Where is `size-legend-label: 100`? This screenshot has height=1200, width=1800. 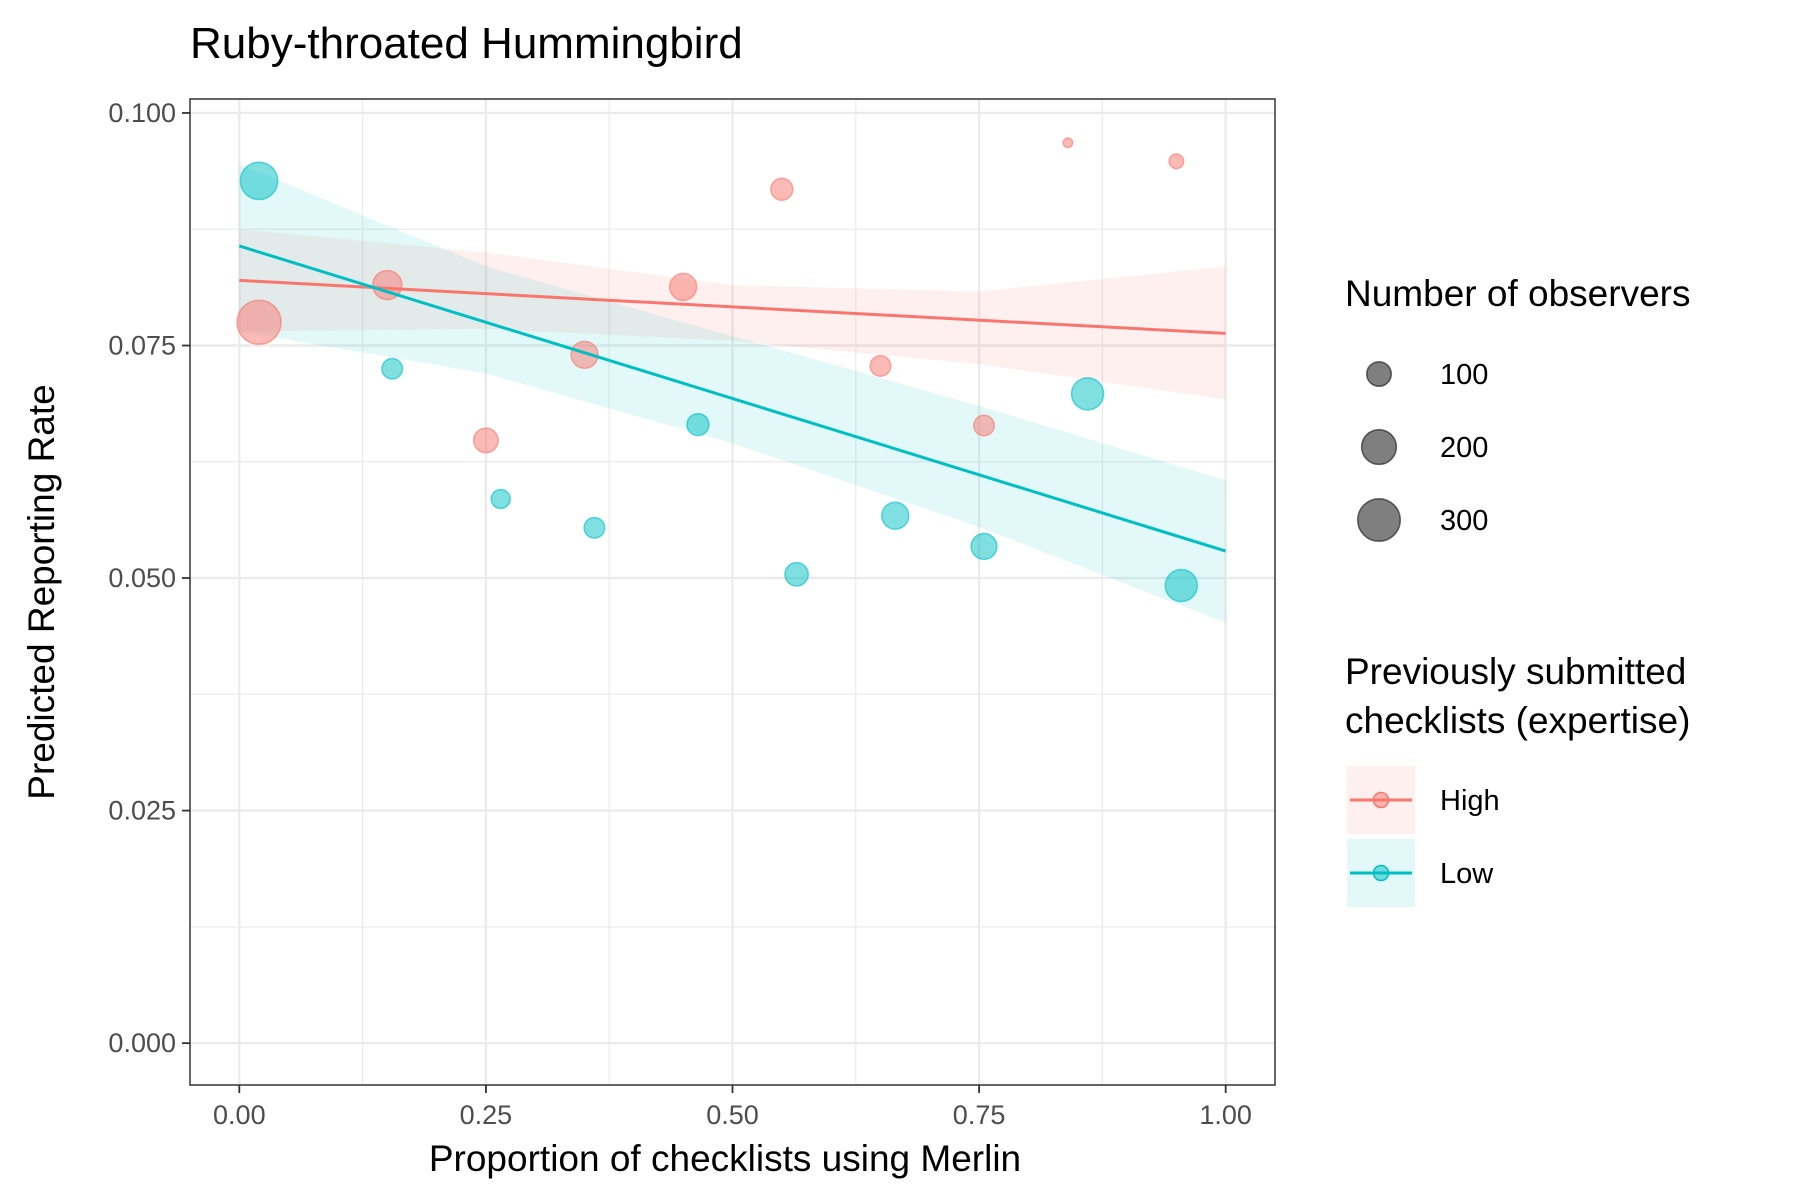 size-legend-label: 100 is located at coordinates (1464, 375).